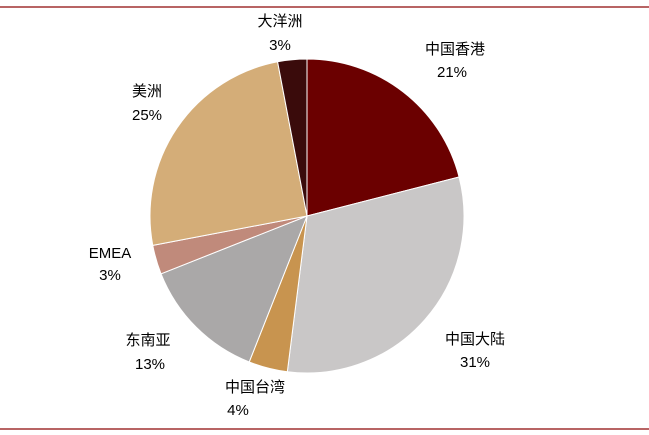  What do you see at coordinates (147, 91) in the screenshot?
I see `slice-label: 美洲` at bounding box center [147, 91].